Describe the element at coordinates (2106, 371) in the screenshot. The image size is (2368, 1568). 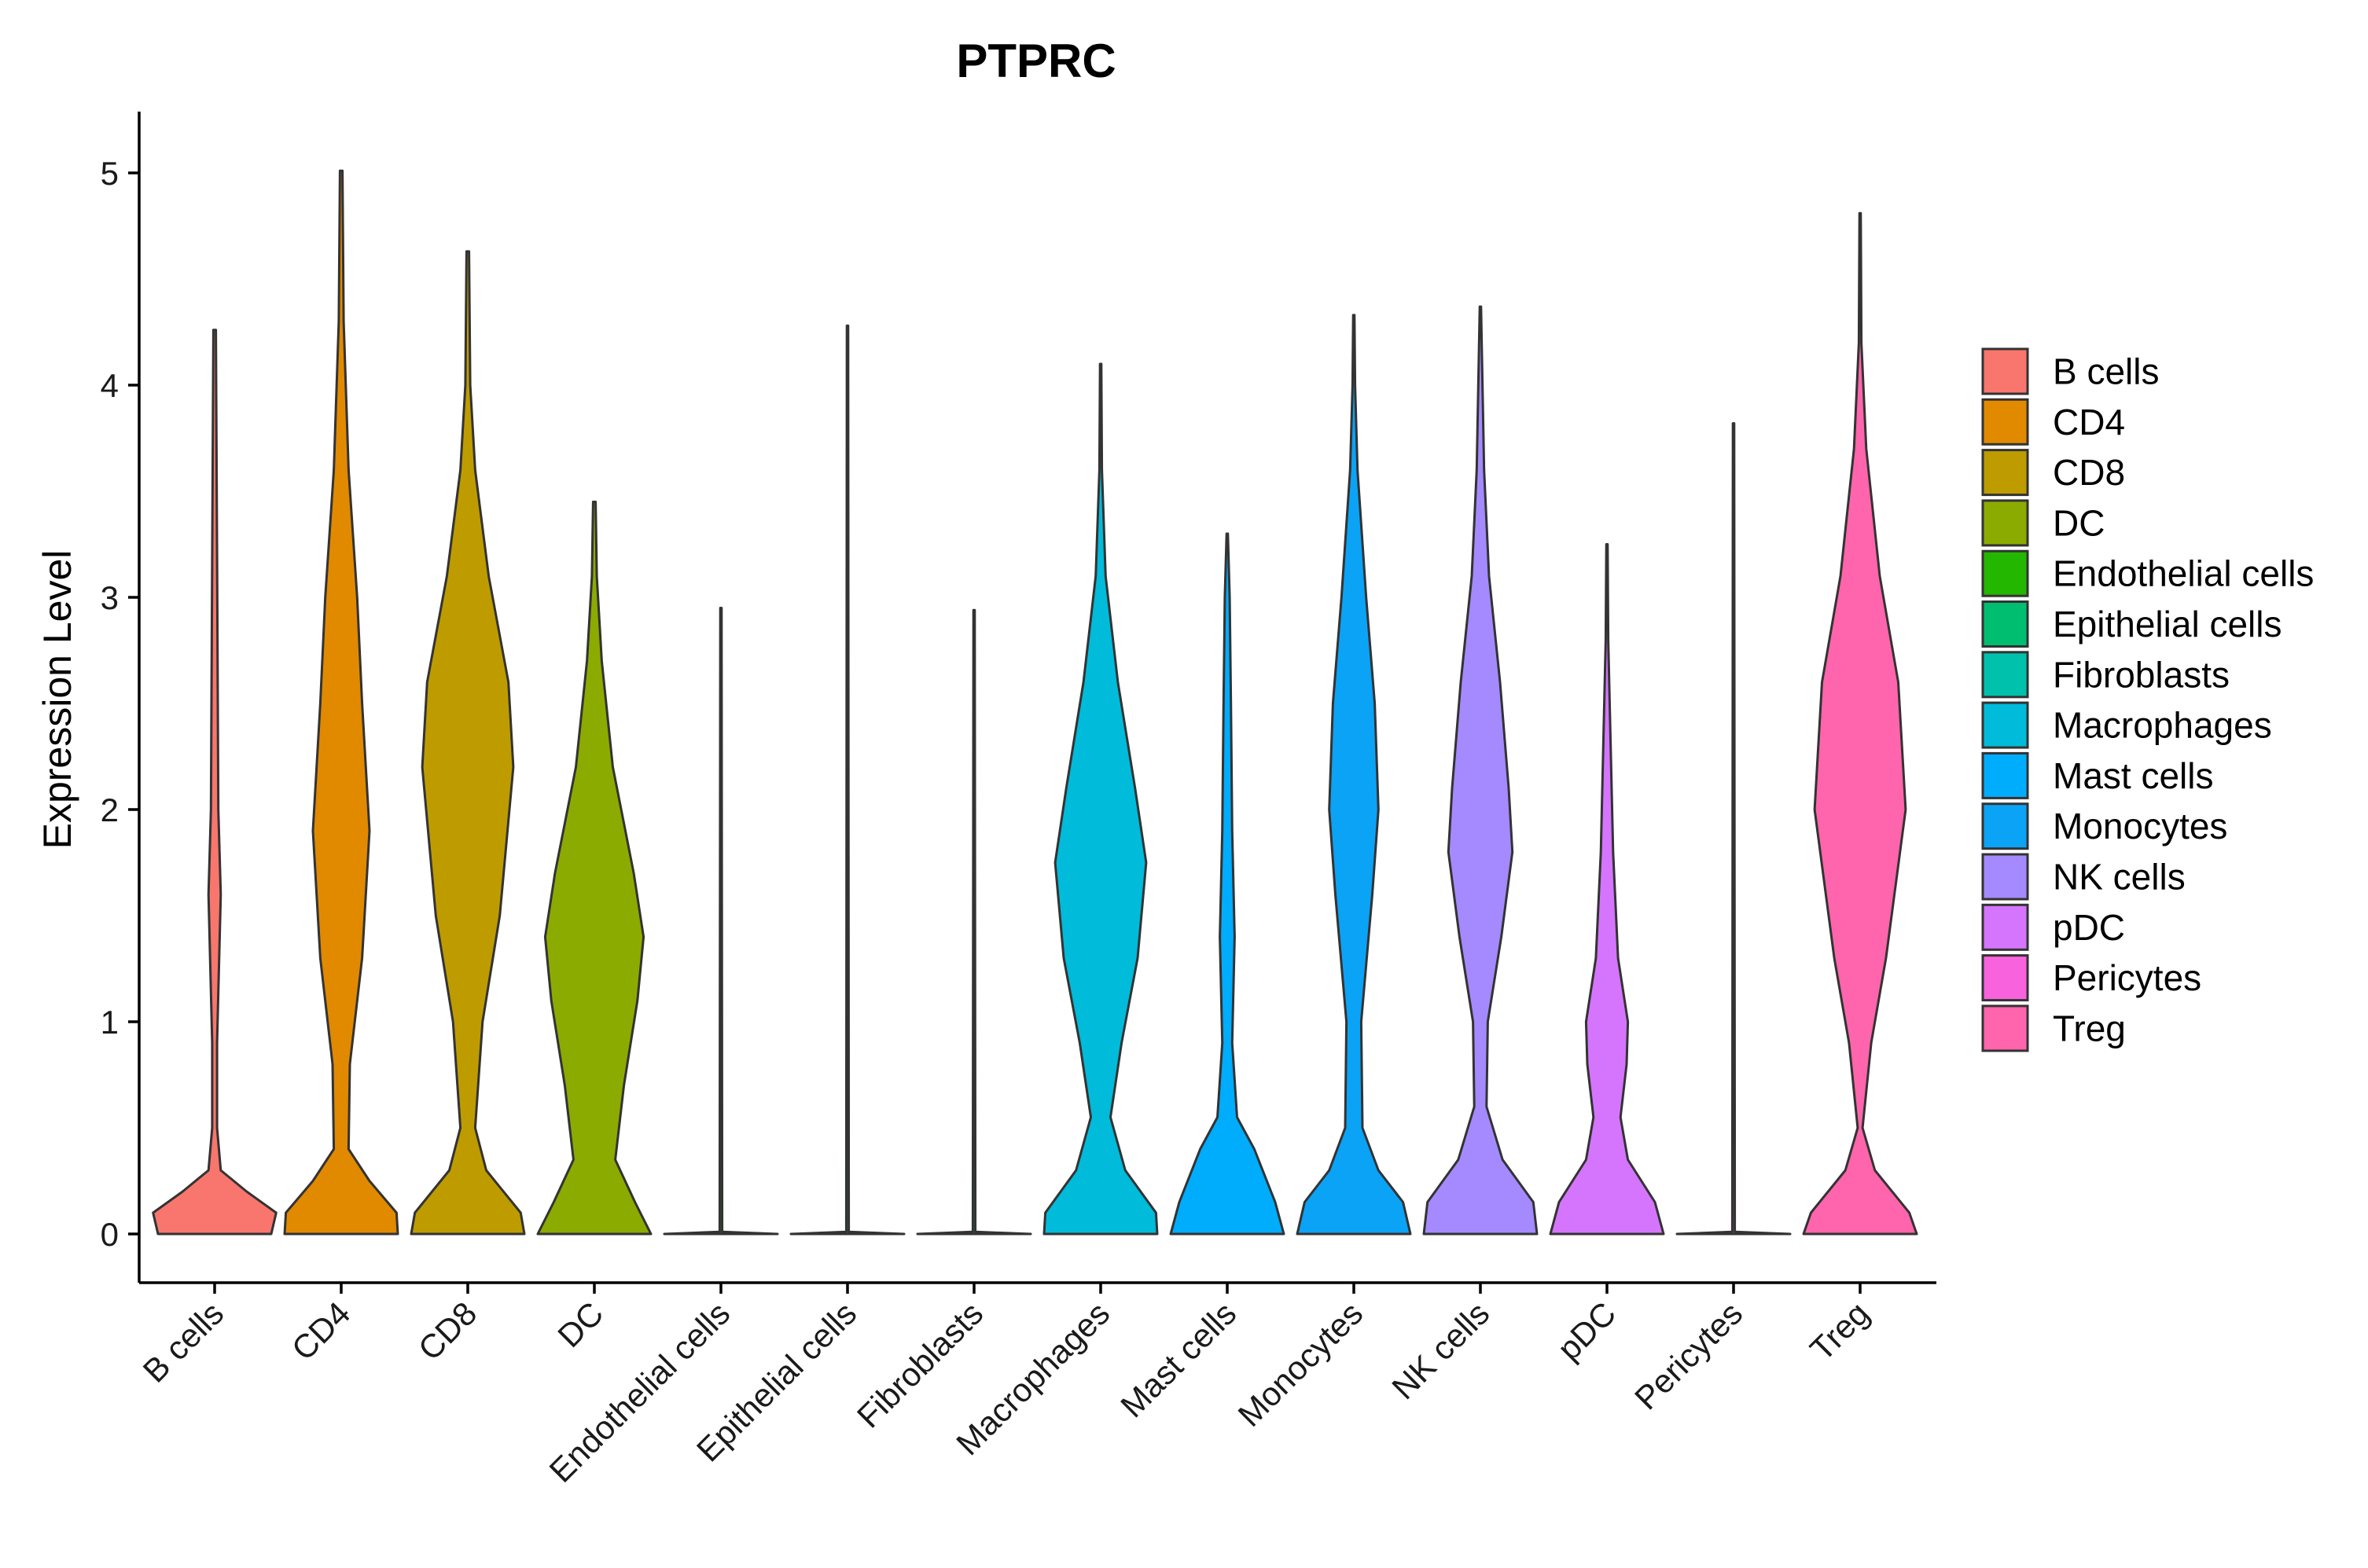
I see `legend-label: B cells` at that location.